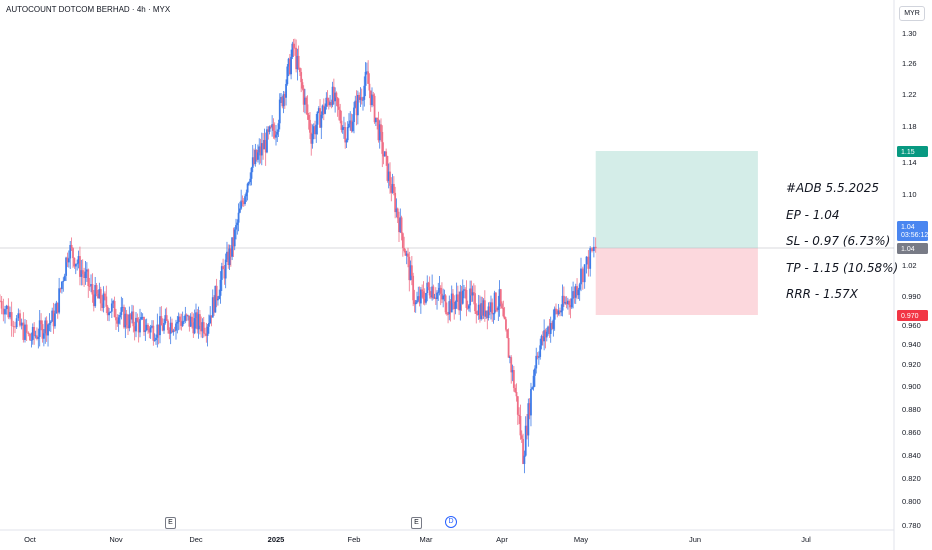 Image resolution: width=932 pixels, height=550 pixels. Describe the element at coordinates (909, 194) in the screenshot. I see `price-tick-label: 1.10` at that location.